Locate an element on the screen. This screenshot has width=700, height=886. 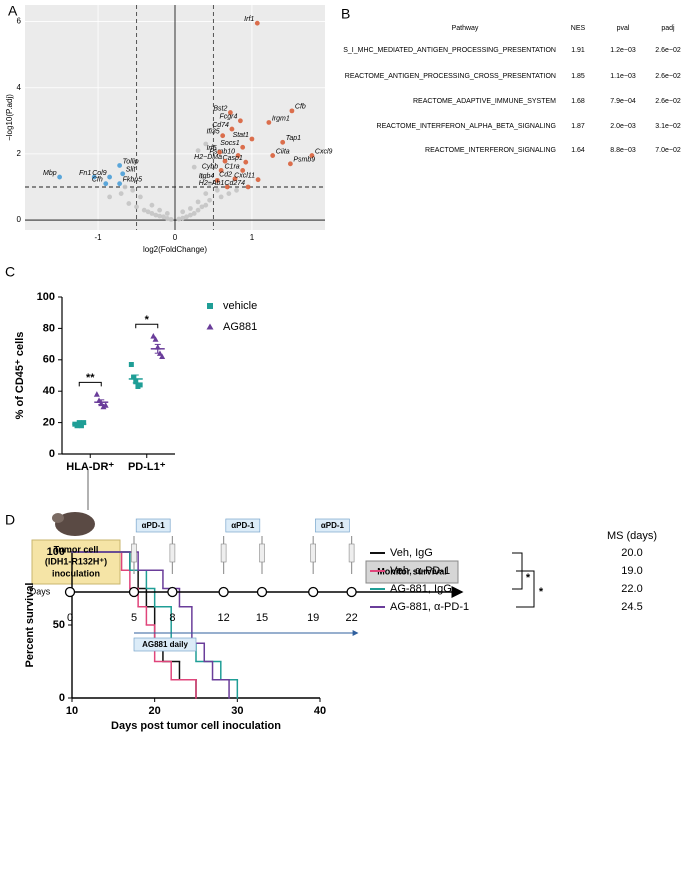
point-label: H2−DMa is located at coordinates (208, 157).